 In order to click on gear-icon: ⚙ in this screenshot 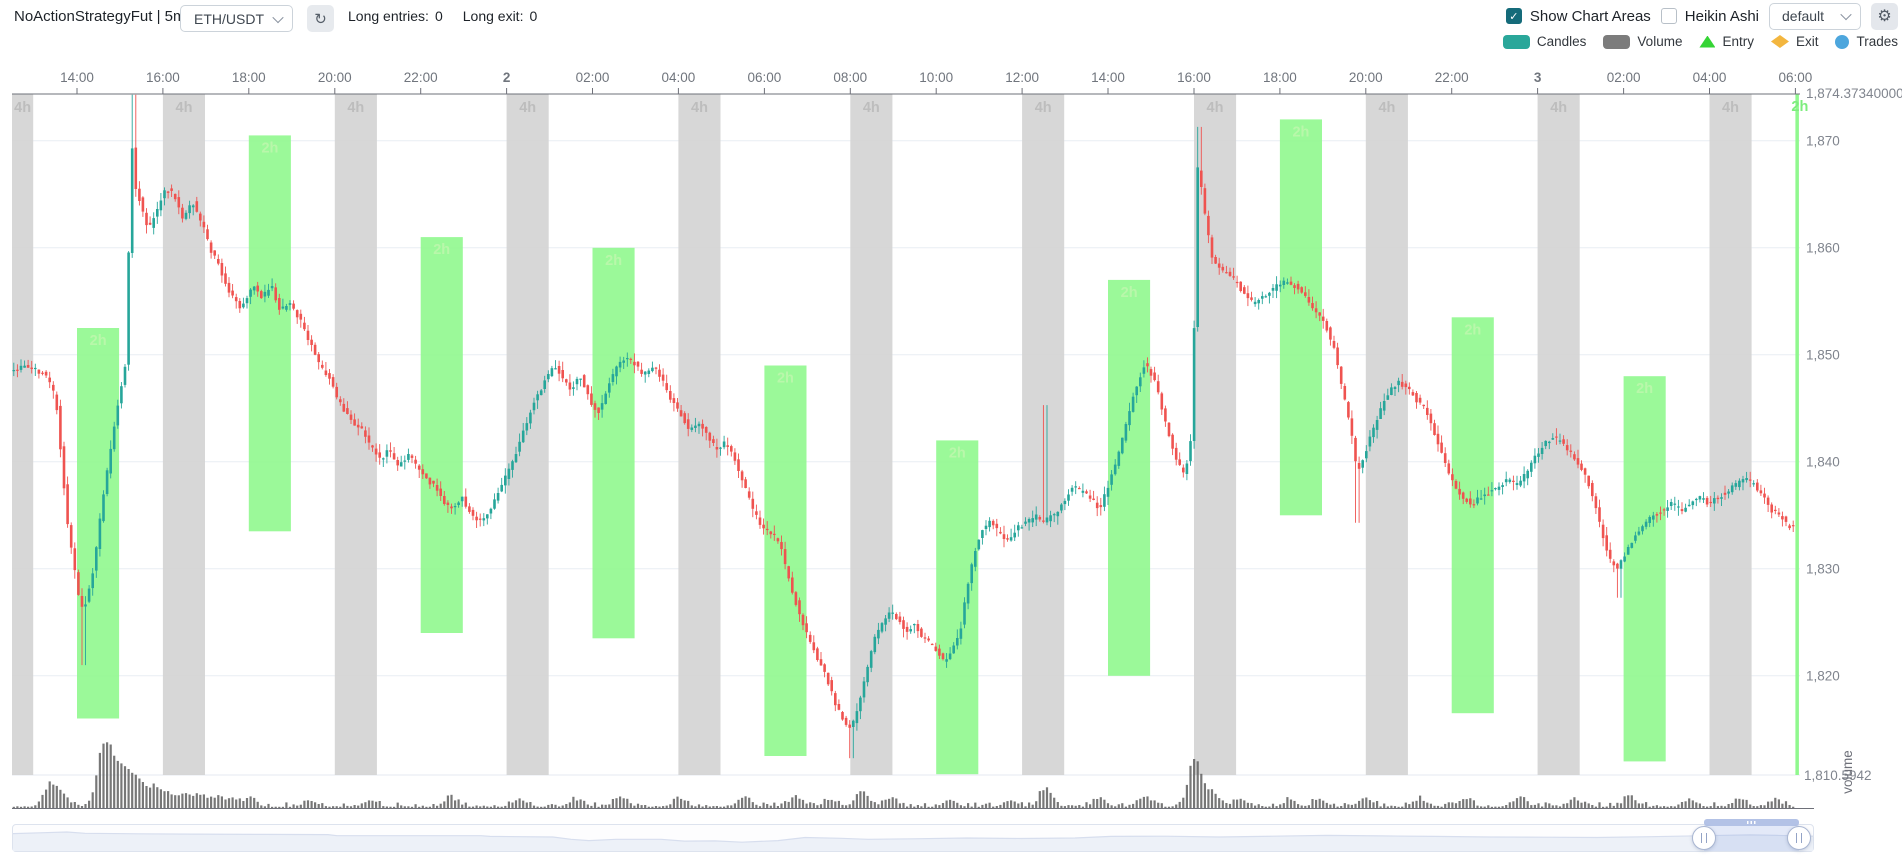, I will do `click(1884, 16)`.